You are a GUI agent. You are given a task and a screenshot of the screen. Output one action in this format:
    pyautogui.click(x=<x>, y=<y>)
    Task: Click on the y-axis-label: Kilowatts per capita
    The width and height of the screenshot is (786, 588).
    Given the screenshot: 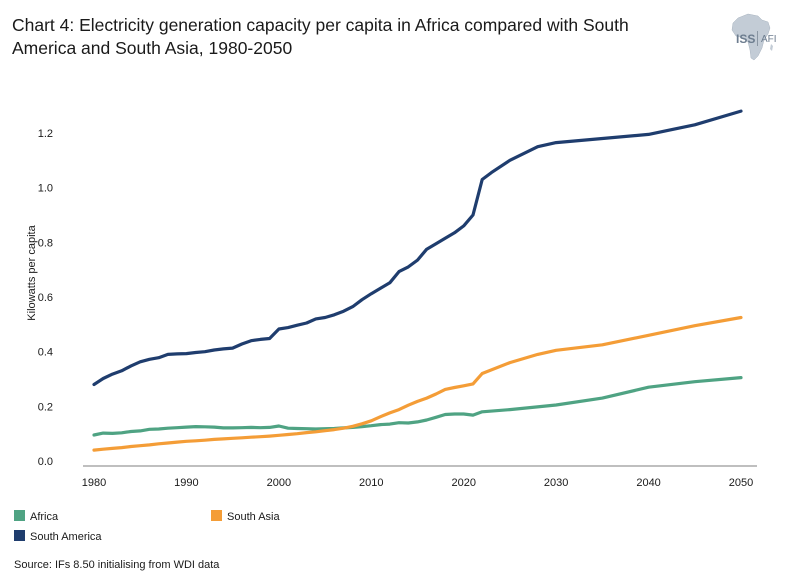 What is the action you would take?
    pyautogui.click(x=32, y=272)
    